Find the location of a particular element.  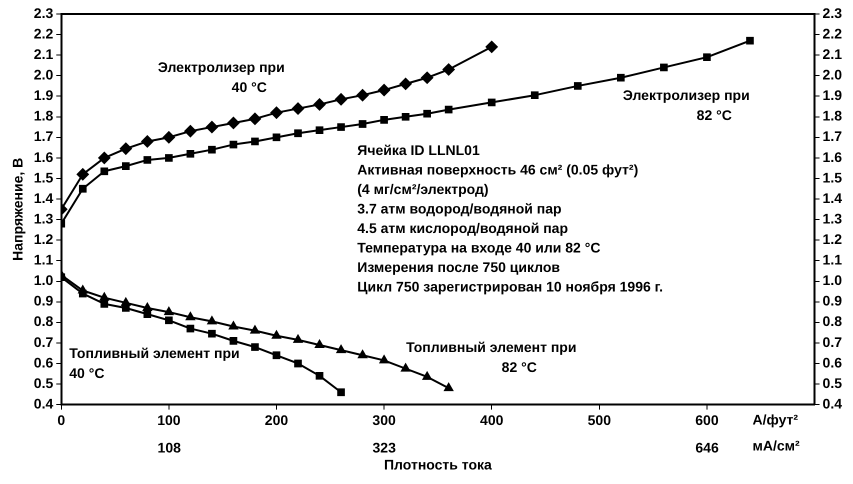

y-tick-label: 1.0 is located at coordinates (44, 280).